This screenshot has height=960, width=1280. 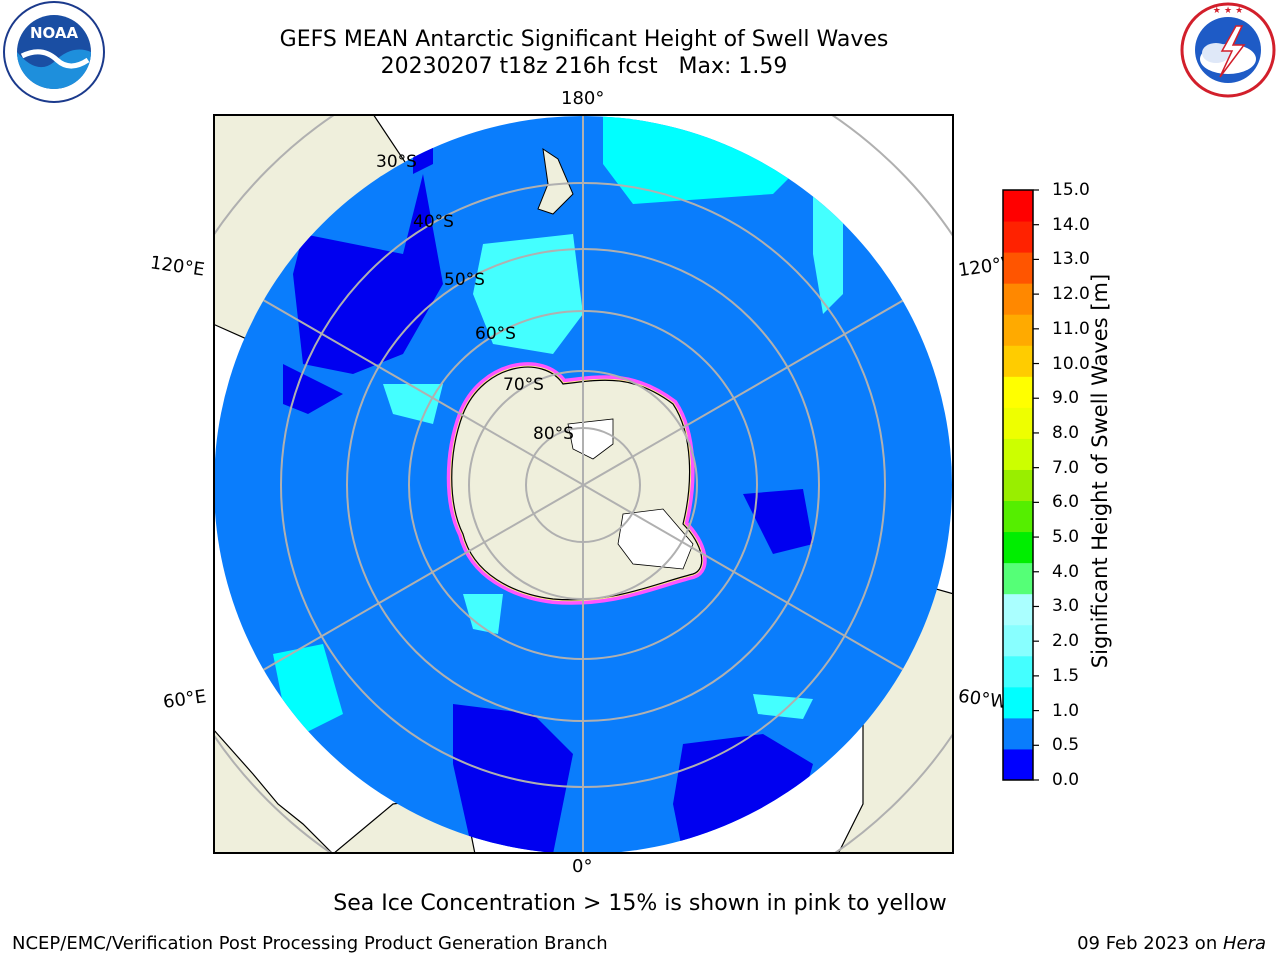 What do you see at coordinates (1066, 537) in the screenshot?
I see `colorbar-tick-label: 5.0` at bounding box center [1066, 537].